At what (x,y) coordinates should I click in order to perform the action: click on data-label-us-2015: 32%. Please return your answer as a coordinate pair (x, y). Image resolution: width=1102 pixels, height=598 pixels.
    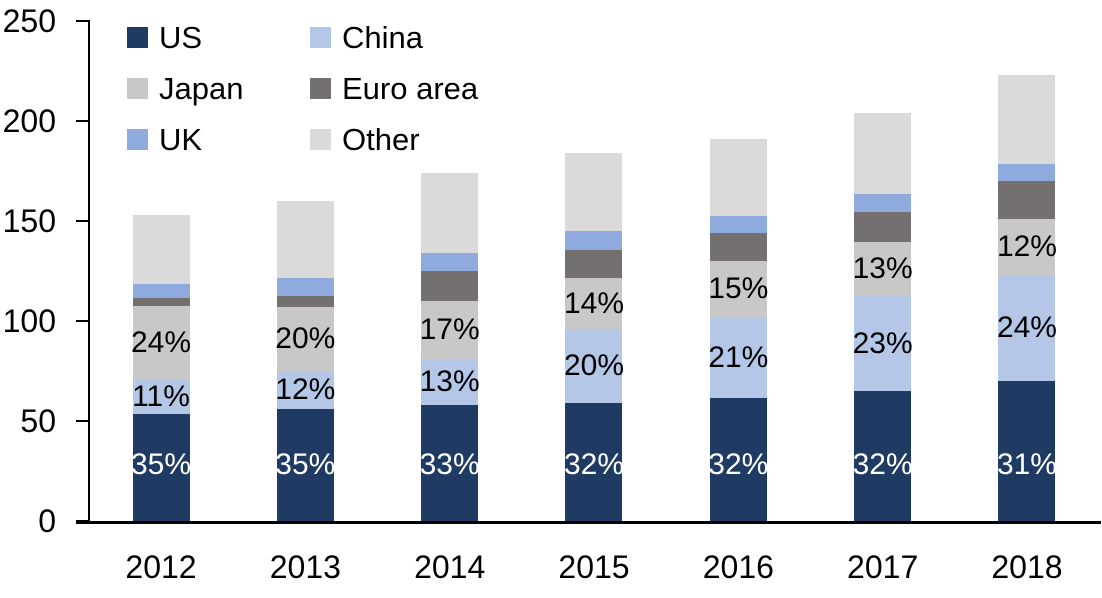
    Looking at the image, I should click on (593, 464).